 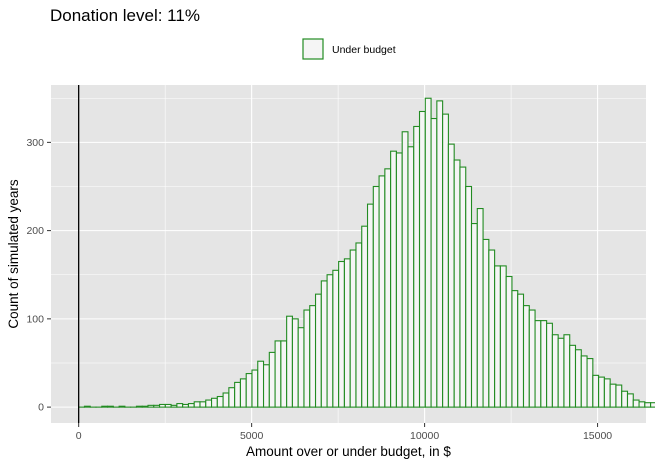 I want to click on legend-key-under-budget, so click(x=313, y=49).